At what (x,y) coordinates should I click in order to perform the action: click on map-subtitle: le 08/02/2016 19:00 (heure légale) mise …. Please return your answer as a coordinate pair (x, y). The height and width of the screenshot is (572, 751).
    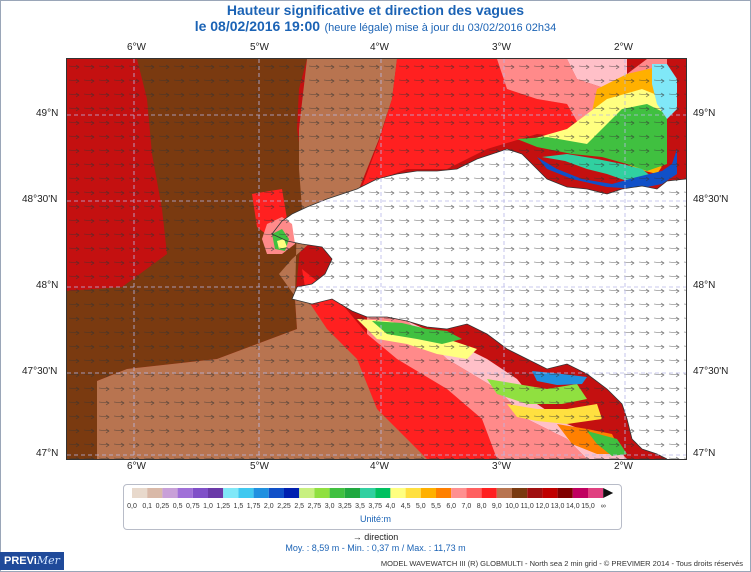
    Looking at the image, I should click on (375, 27).